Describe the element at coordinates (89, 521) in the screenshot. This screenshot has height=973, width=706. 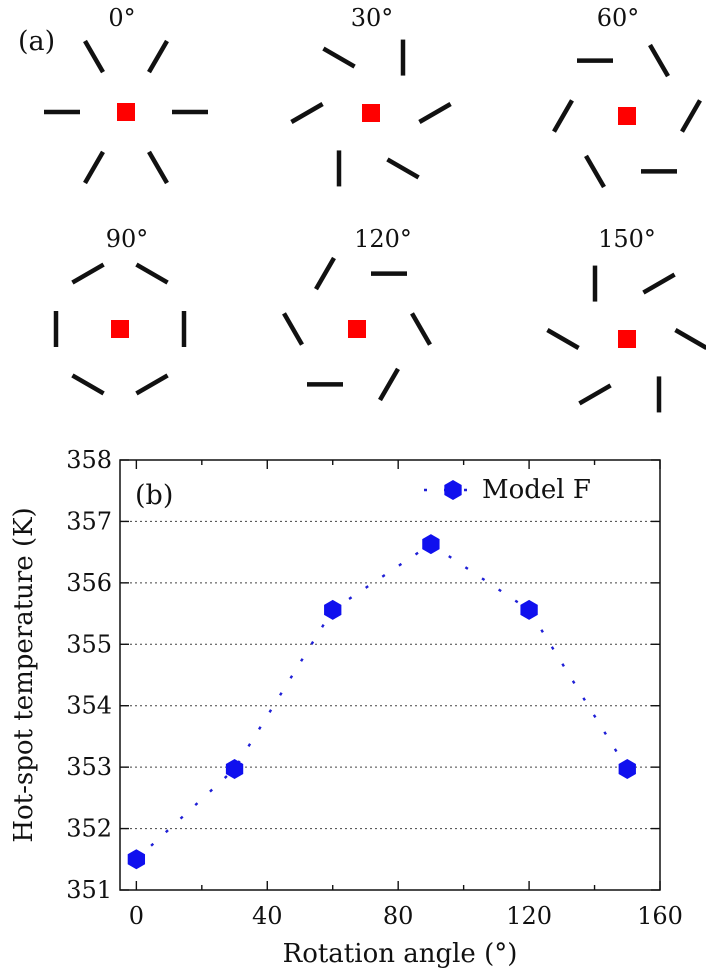
I see `y-tick-label: 357` at that location.